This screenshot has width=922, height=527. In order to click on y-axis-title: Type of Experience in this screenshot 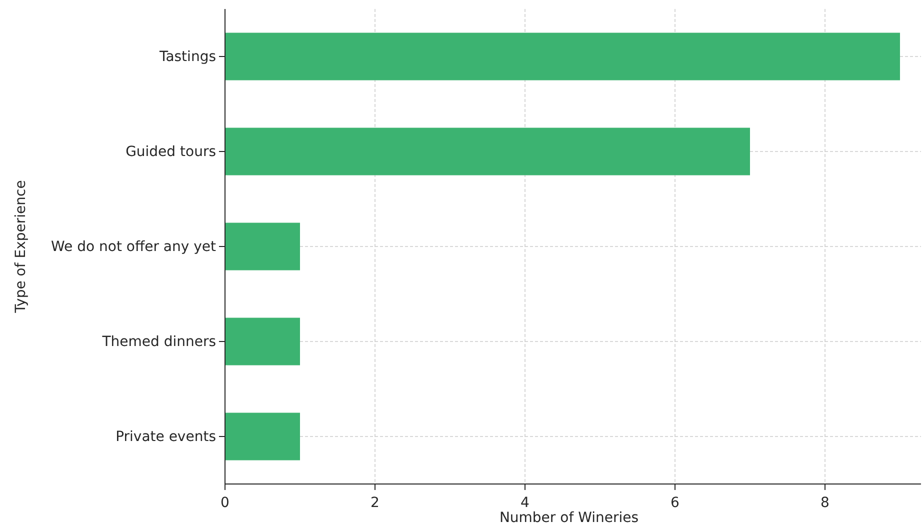, I will do `click(21, 247)`.